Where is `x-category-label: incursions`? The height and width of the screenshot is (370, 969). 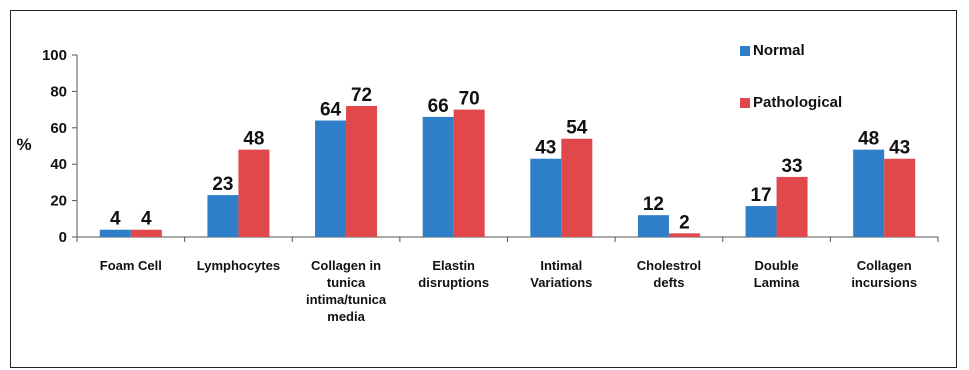
x-category-label: incursions is located at coordinates (884, 282).